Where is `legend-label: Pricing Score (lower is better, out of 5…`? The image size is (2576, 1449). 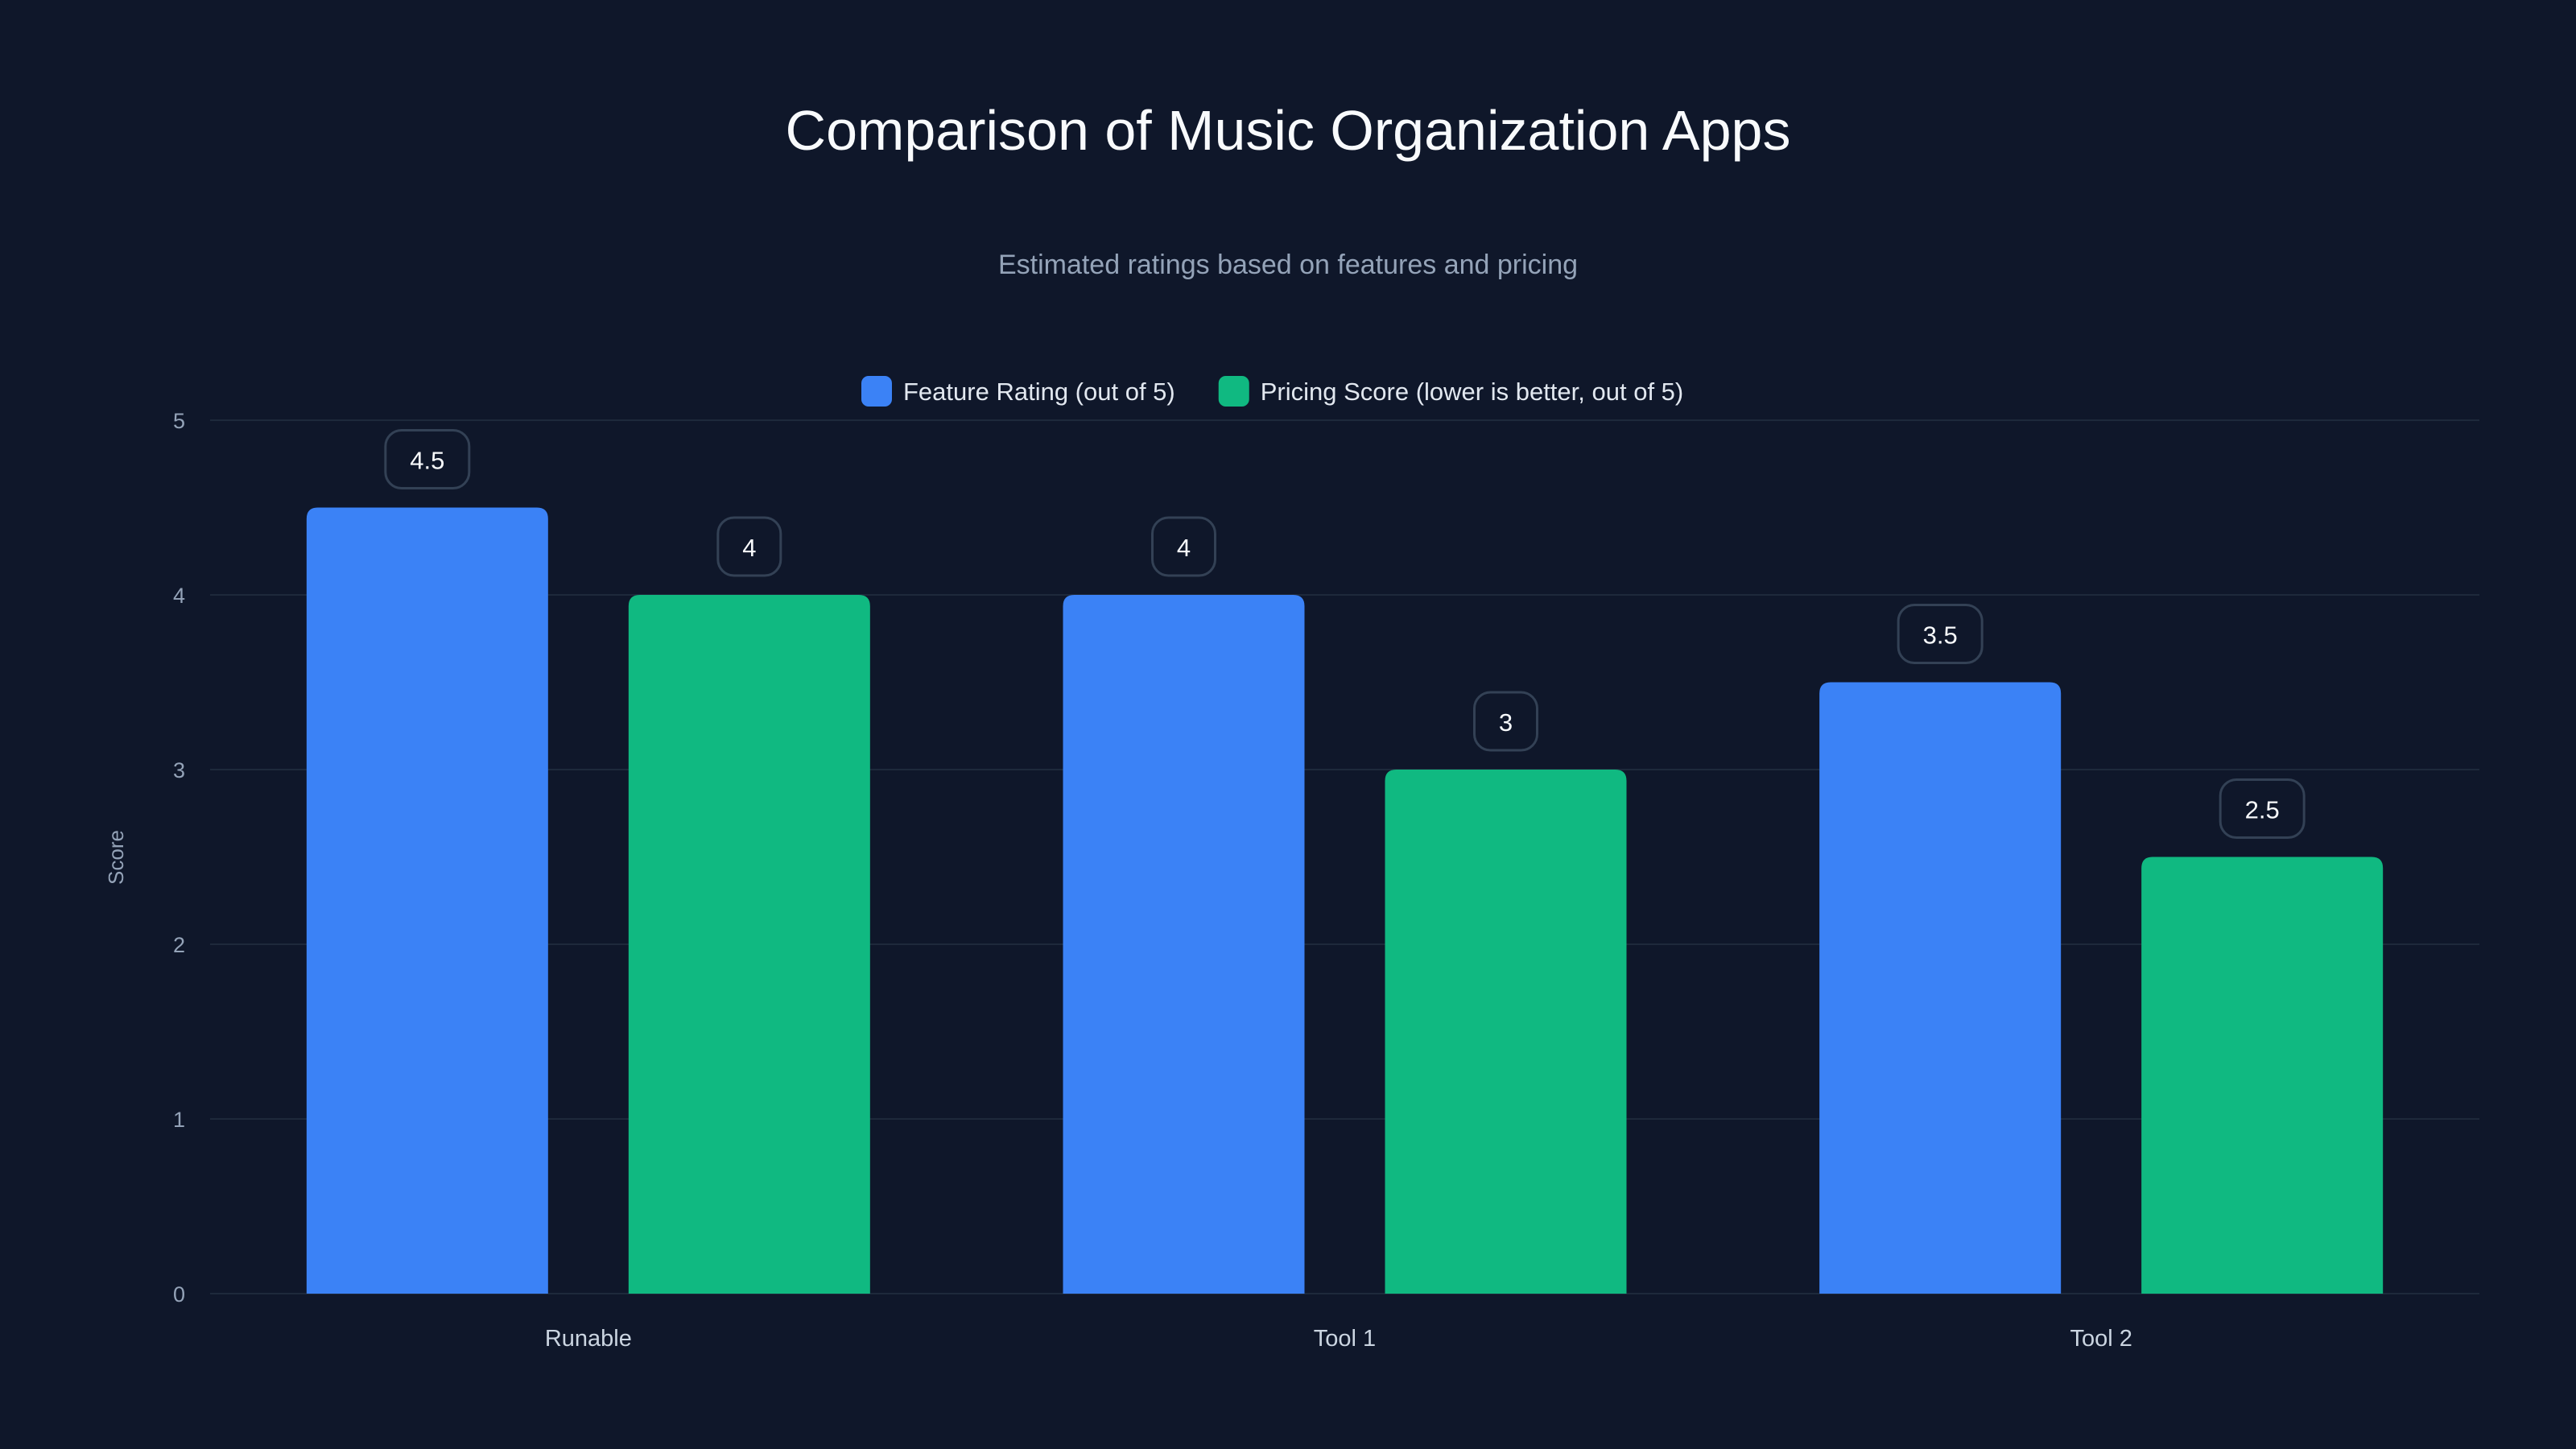
legend-label: Pricing Score (lower is better, out of 5… is located at coordinates (1472, 392).